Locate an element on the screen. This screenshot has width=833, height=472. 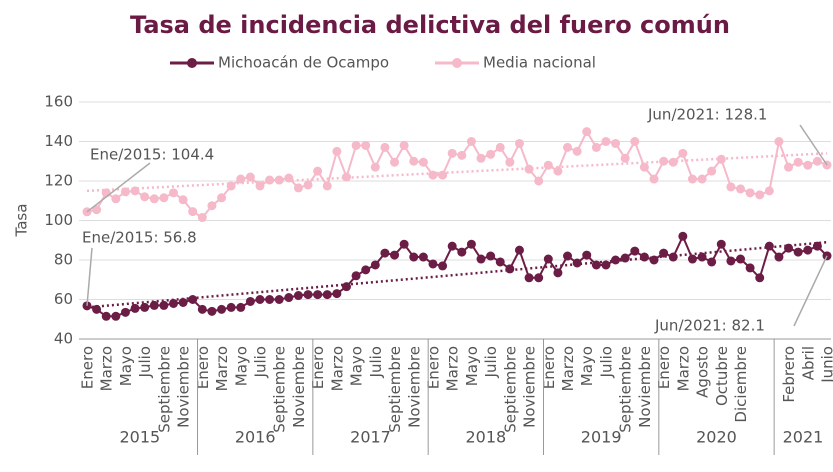
year-label: 2015 is located at coordinates (139, 437).